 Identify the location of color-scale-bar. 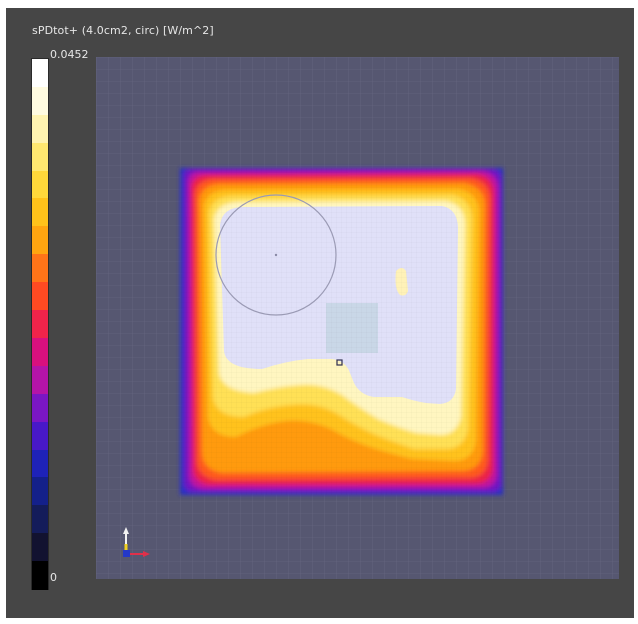
(40, 324).